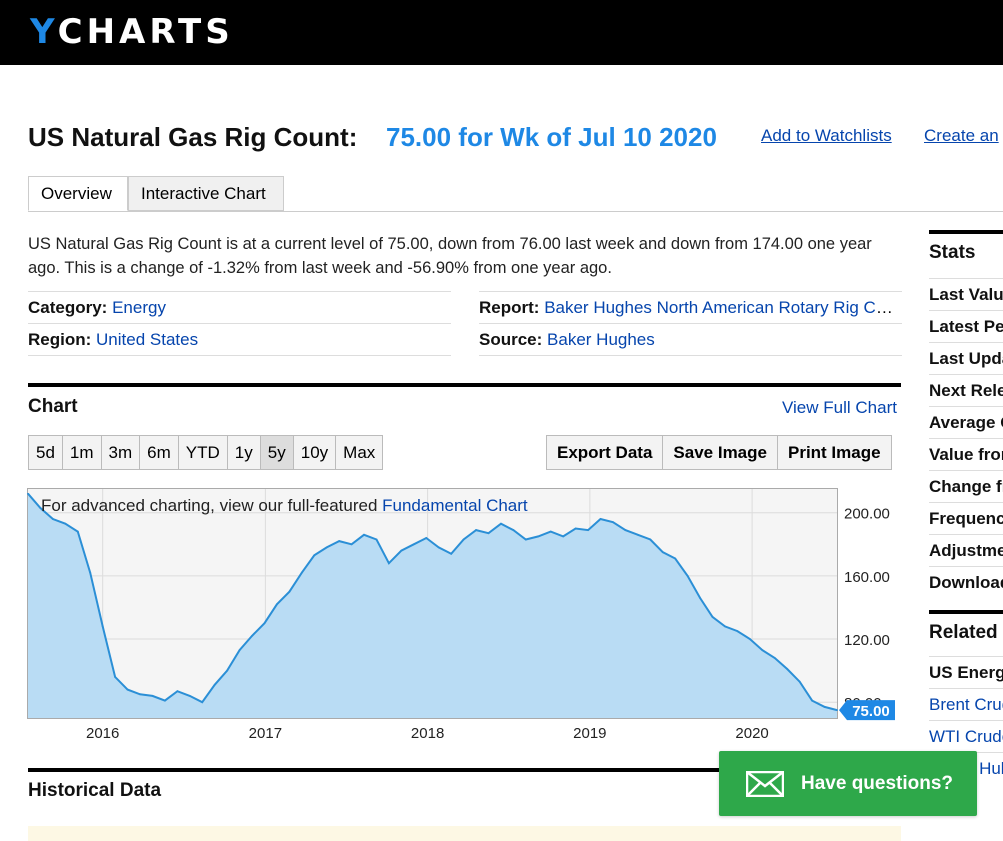 This screenshot has width=1003, height=841. I want to click on range-10y-button: 10y, so click(315, 452).